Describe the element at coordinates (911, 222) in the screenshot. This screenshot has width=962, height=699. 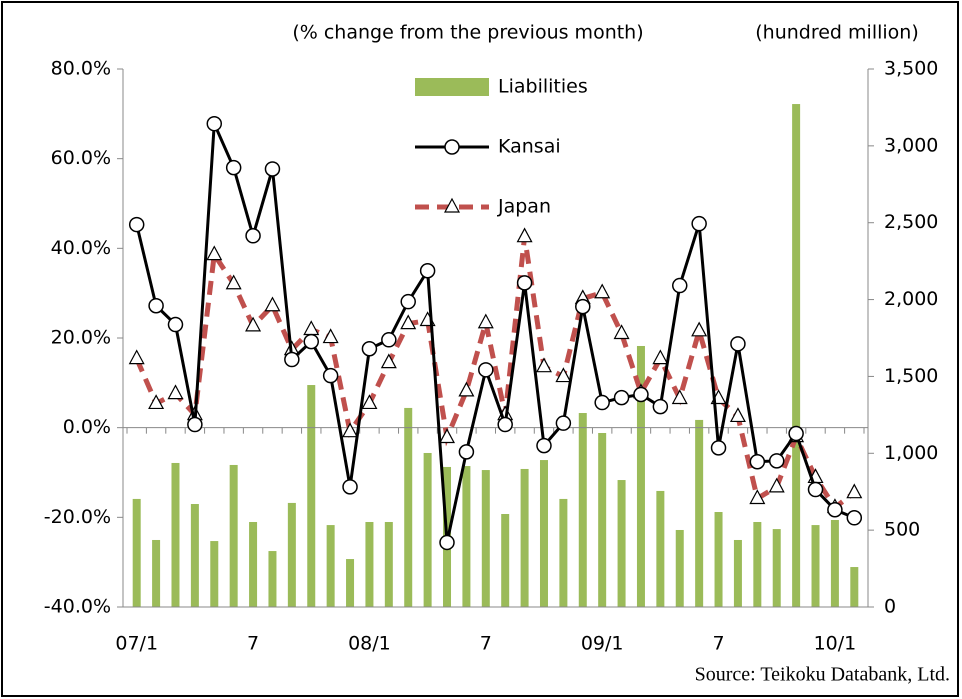
I see `y2-tick-label: 2,500` at that location.